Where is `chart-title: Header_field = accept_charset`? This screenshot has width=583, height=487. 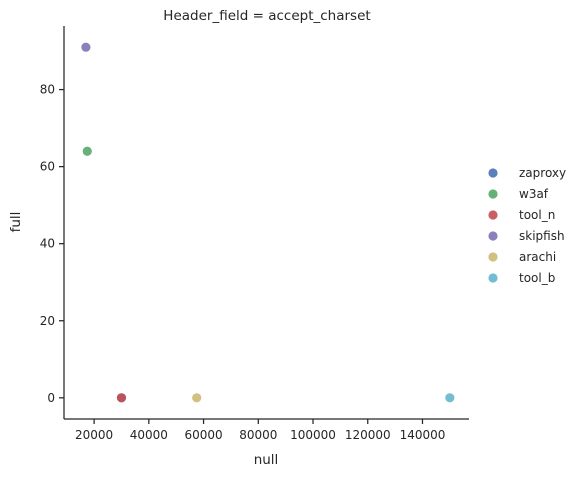 chart-title: Header_field = accept_charset is located at coordinates (266, 16).